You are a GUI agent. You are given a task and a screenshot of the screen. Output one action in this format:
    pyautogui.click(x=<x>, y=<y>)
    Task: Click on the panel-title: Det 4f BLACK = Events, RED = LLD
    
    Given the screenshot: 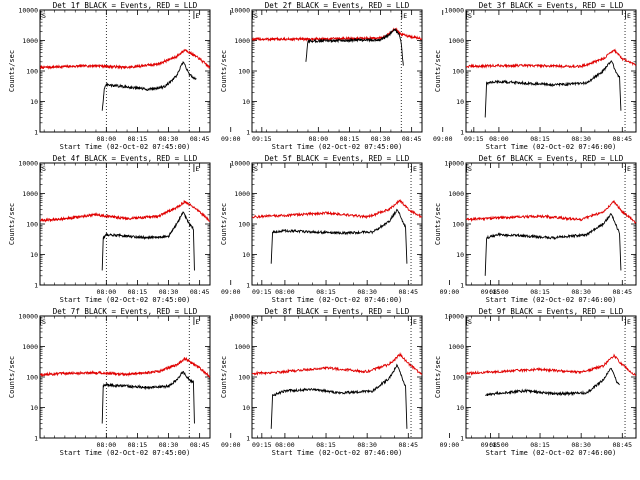 What is the action you would take?
    pyautogui.click(x=125, y=158)
    